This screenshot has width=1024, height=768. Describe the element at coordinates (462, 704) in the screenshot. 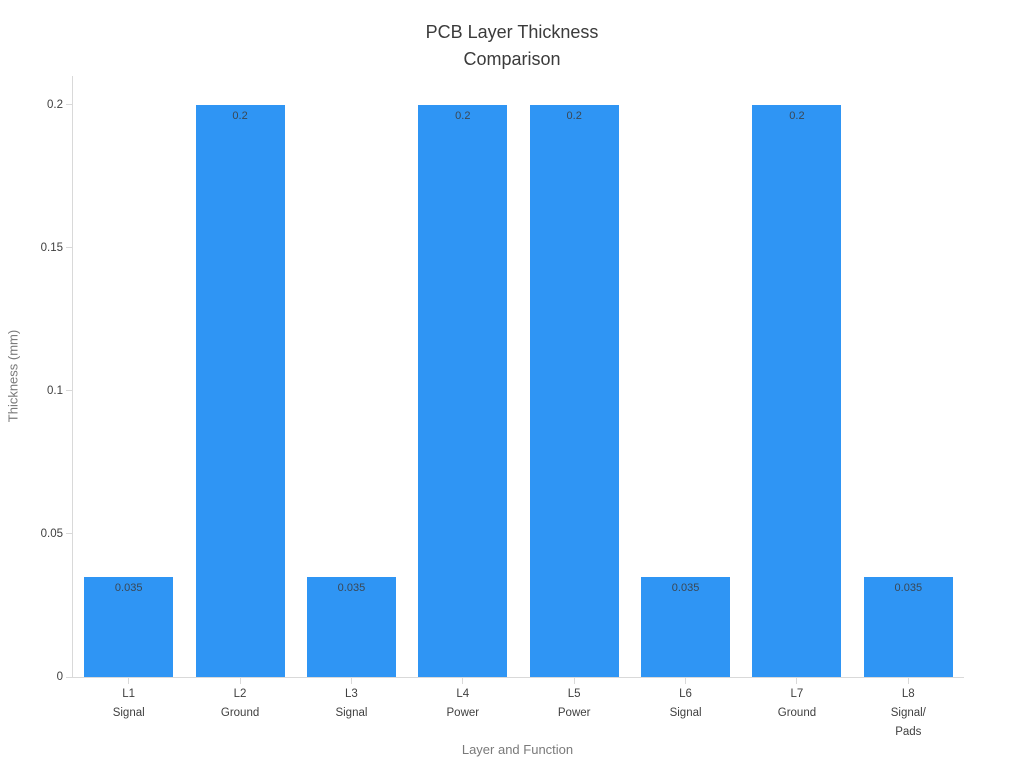

I see `x-tick-label: L4 Power` at that location.